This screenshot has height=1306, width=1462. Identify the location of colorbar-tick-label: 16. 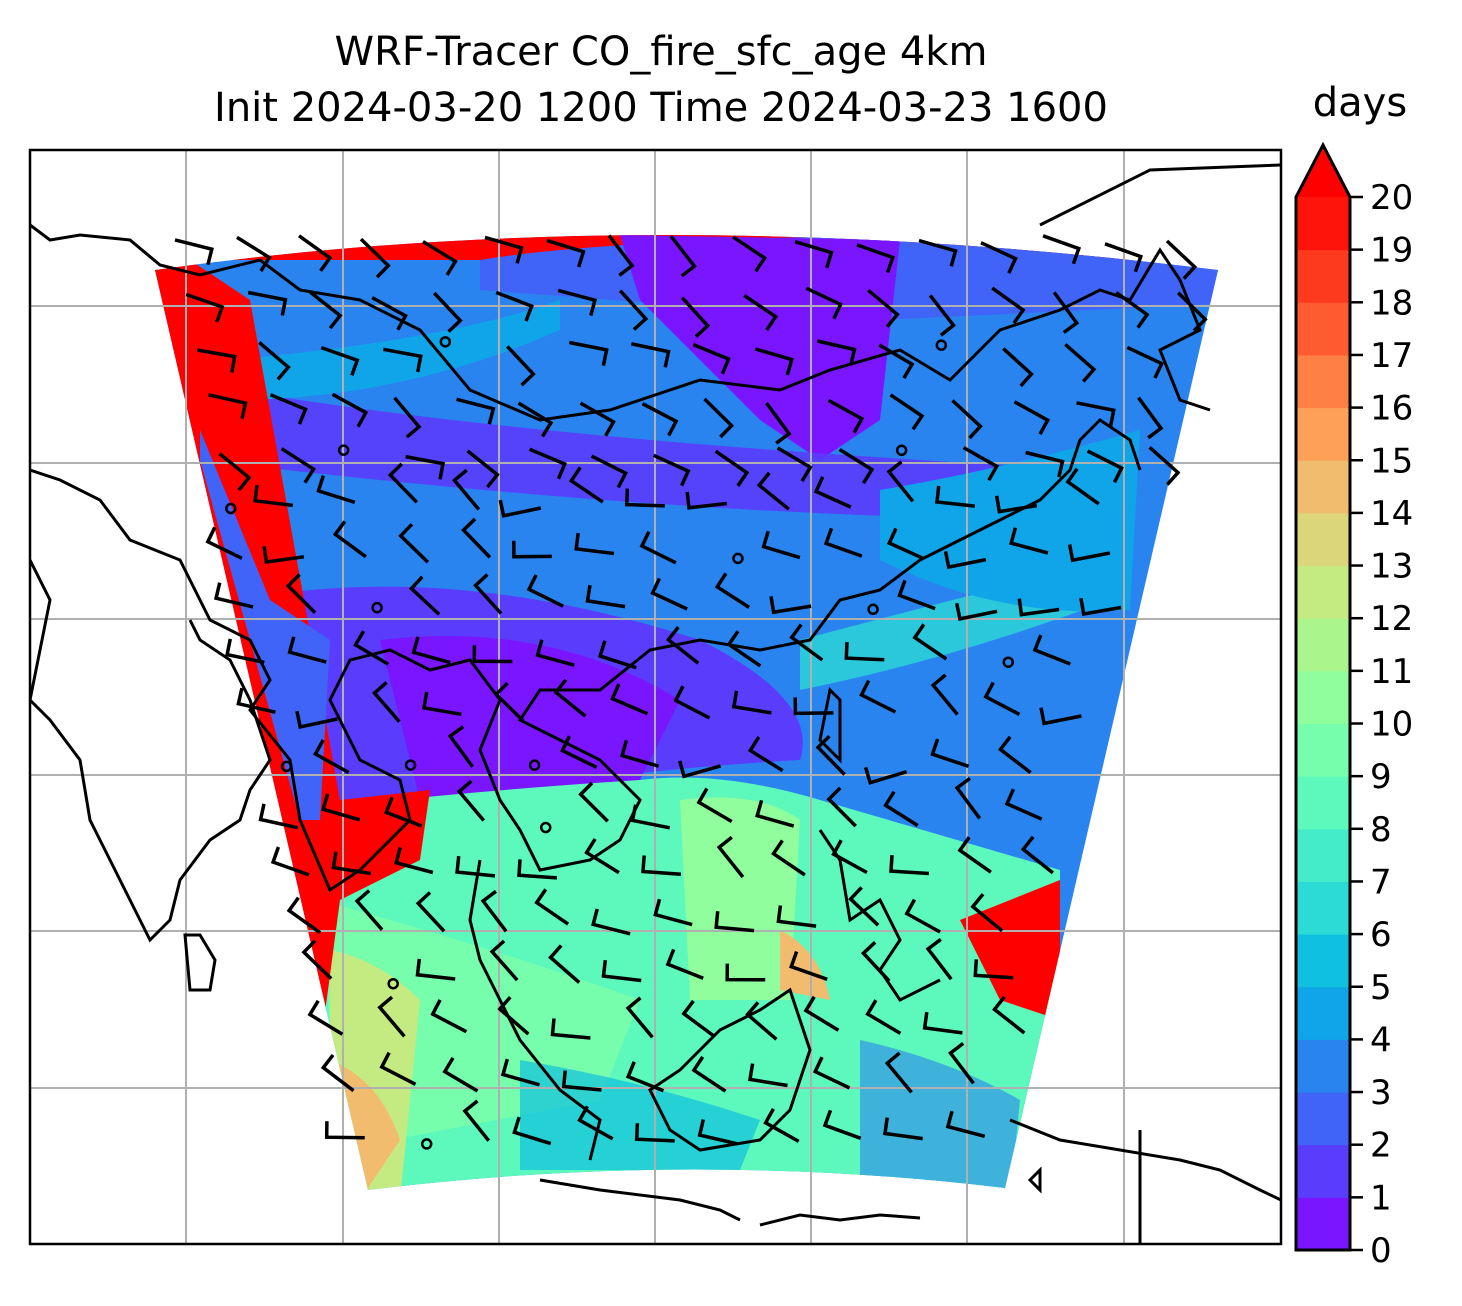
(1391, 409).